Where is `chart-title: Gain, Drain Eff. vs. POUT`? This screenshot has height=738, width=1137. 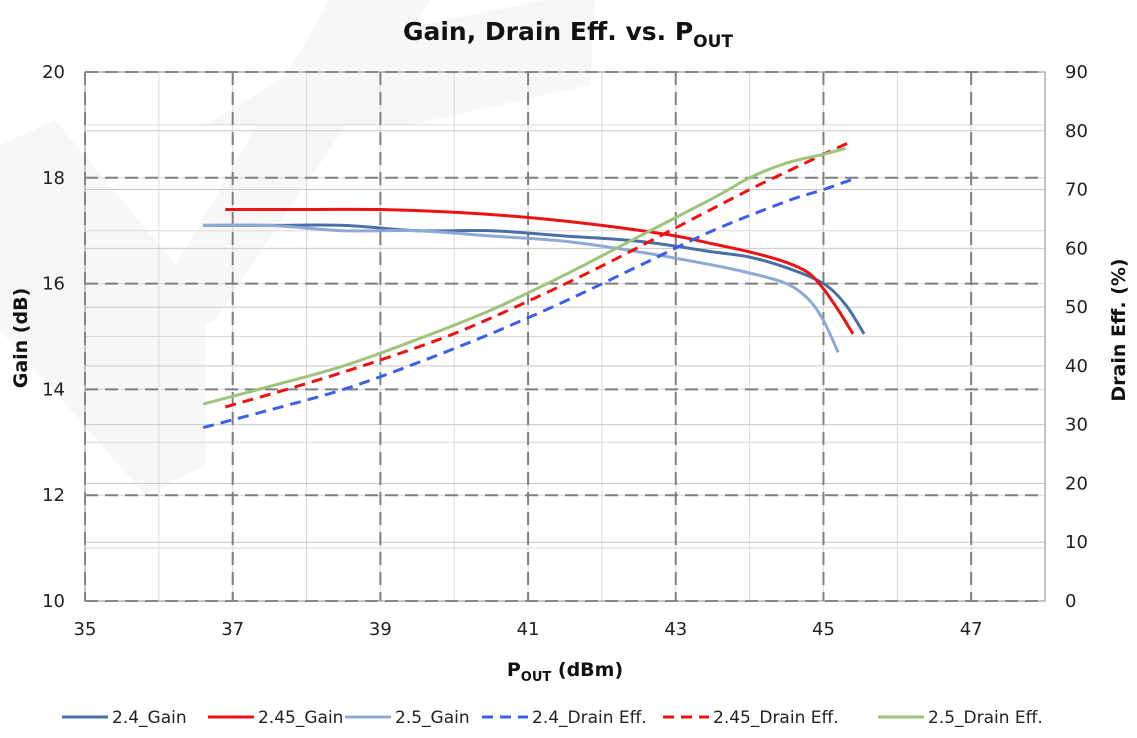 chart-title: Gain, Drain Eff. vs. POUT is located at coordinates (568, 34).